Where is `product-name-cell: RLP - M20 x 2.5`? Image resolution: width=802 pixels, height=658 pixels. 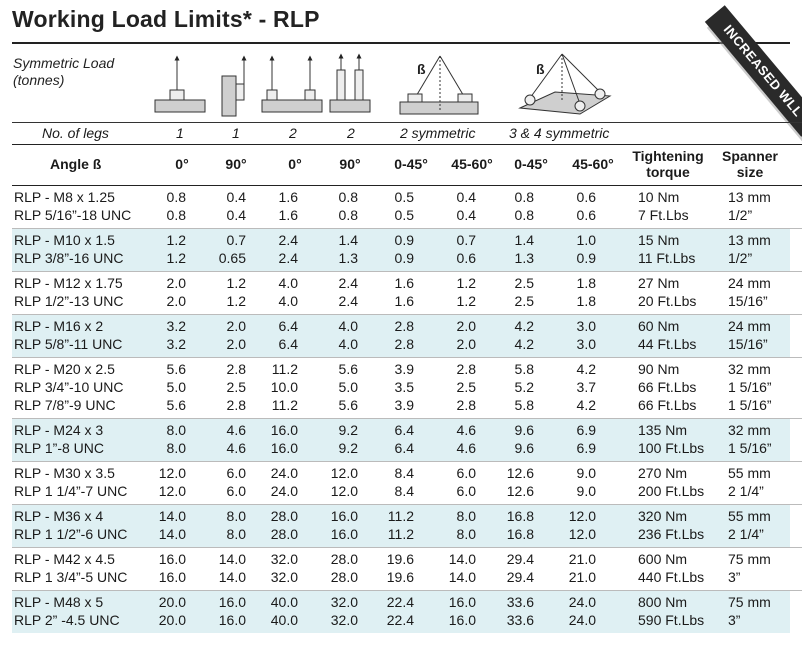 product-name-cell: RLP - M20 x 2.5 is located at coordinates (64, 369).